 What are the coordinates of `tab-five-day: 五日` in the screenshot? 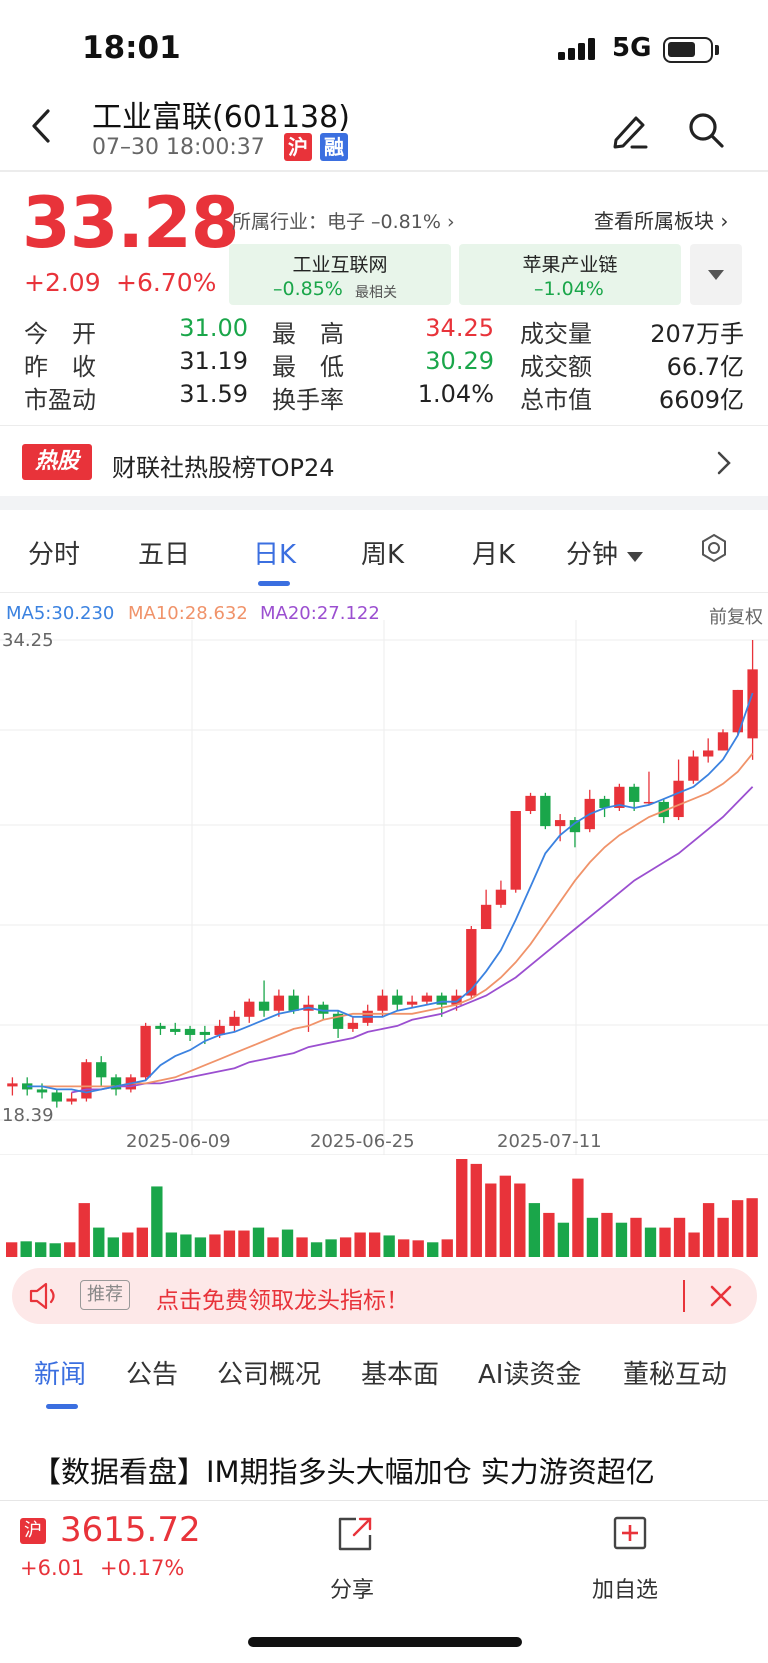 It's located at (164, 555).